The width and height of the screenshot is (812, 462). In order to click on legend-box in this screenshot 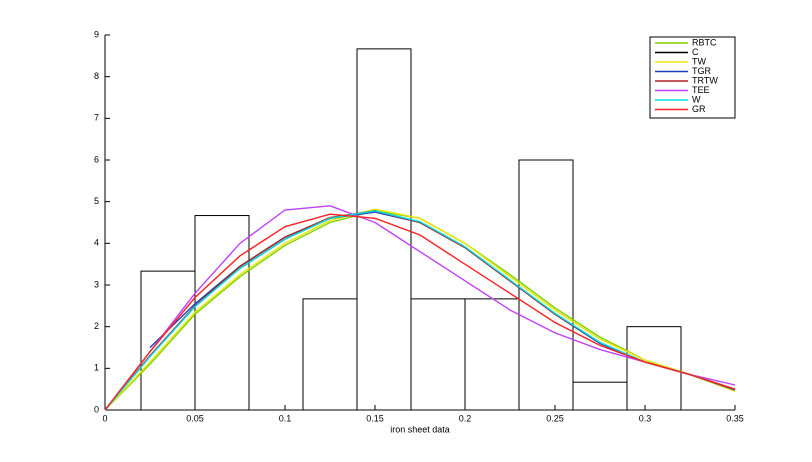, I will do `click(692, 77)`.